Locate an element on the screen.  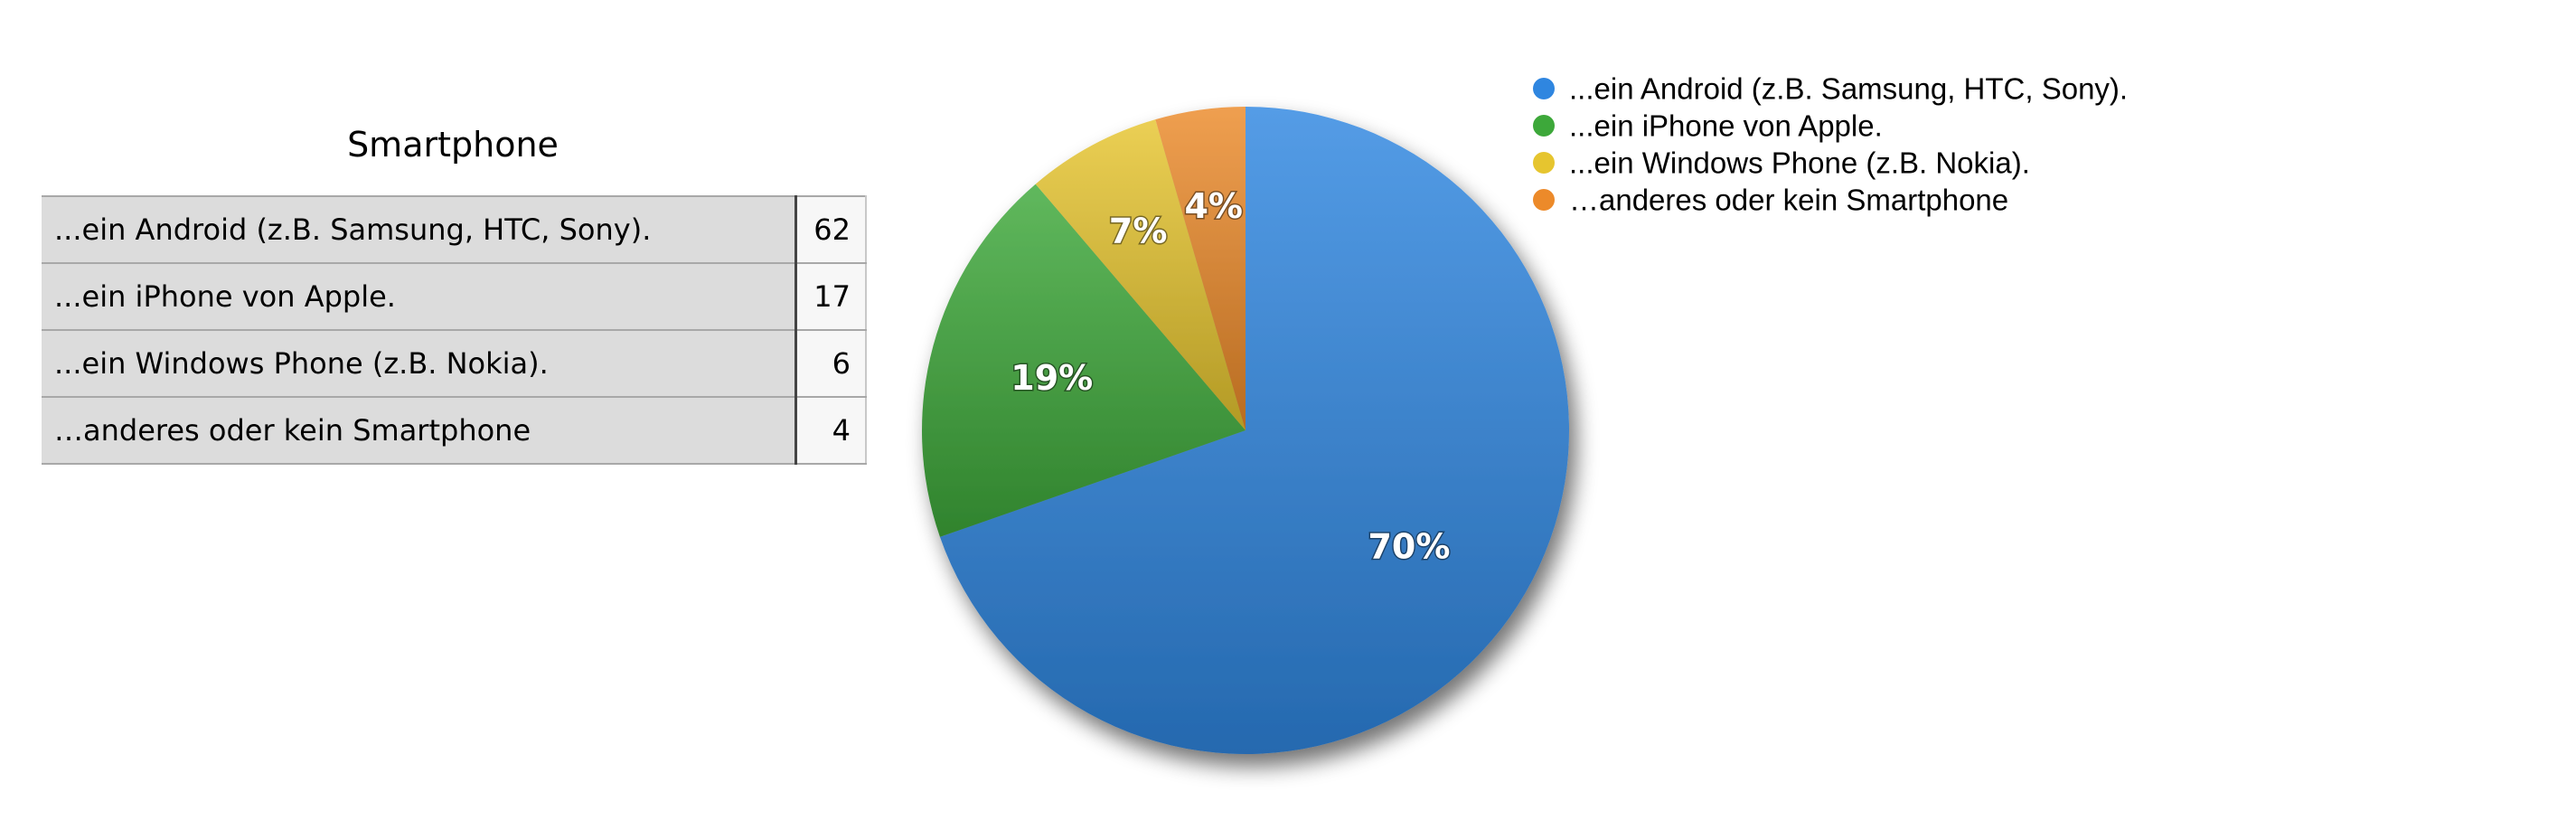
table-row: …anderes oder kein Smartphone 4 is located at coordinates (454, 430).